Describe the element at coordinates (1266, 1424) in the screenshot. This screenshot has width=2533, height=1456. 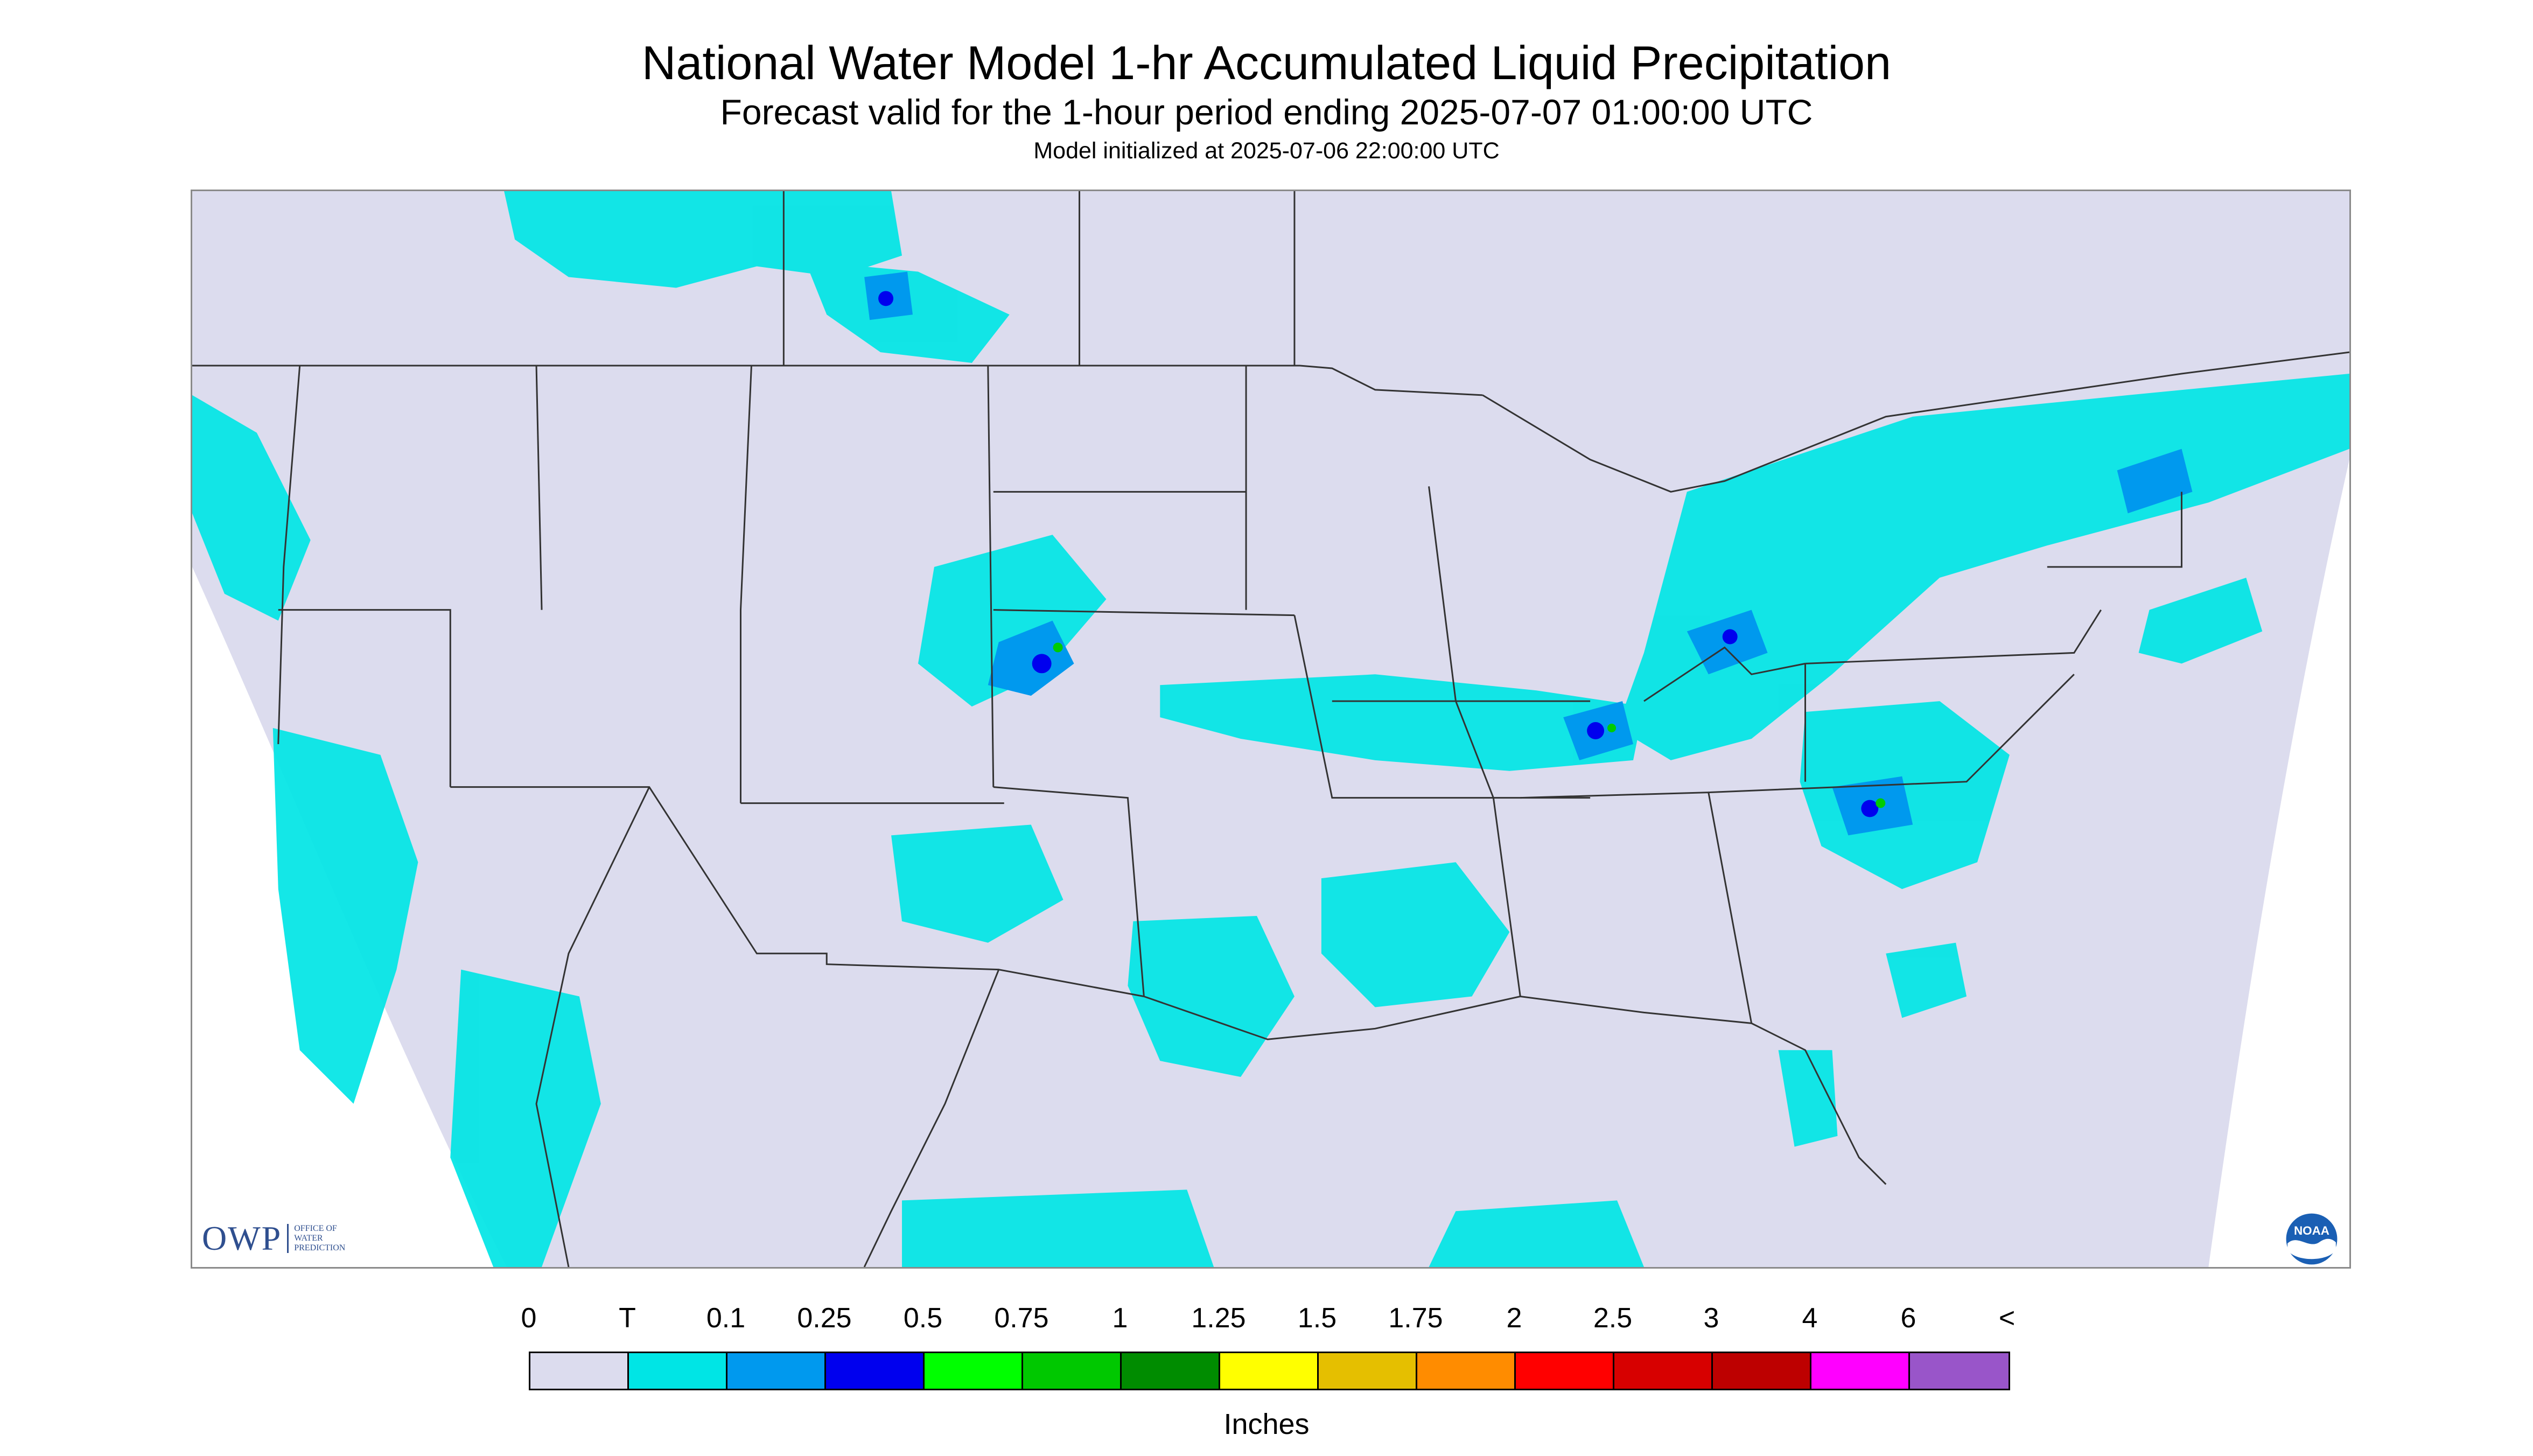
I see `legend-units: Inches` at that location.